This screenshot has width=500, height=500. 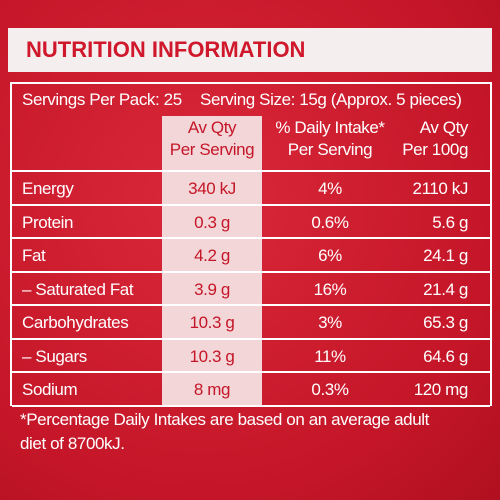 What do you see at coordinates (212, 389) in the screenshot?
I see `cell-value: 8 mg` at bounding box center [212, 389].